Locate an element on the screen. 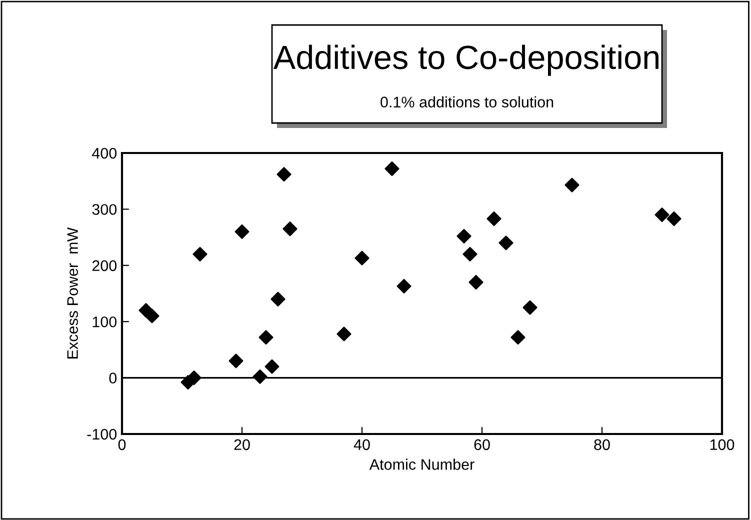  y-axis-title: Excess Power mW is located at coordinates (72, 292).